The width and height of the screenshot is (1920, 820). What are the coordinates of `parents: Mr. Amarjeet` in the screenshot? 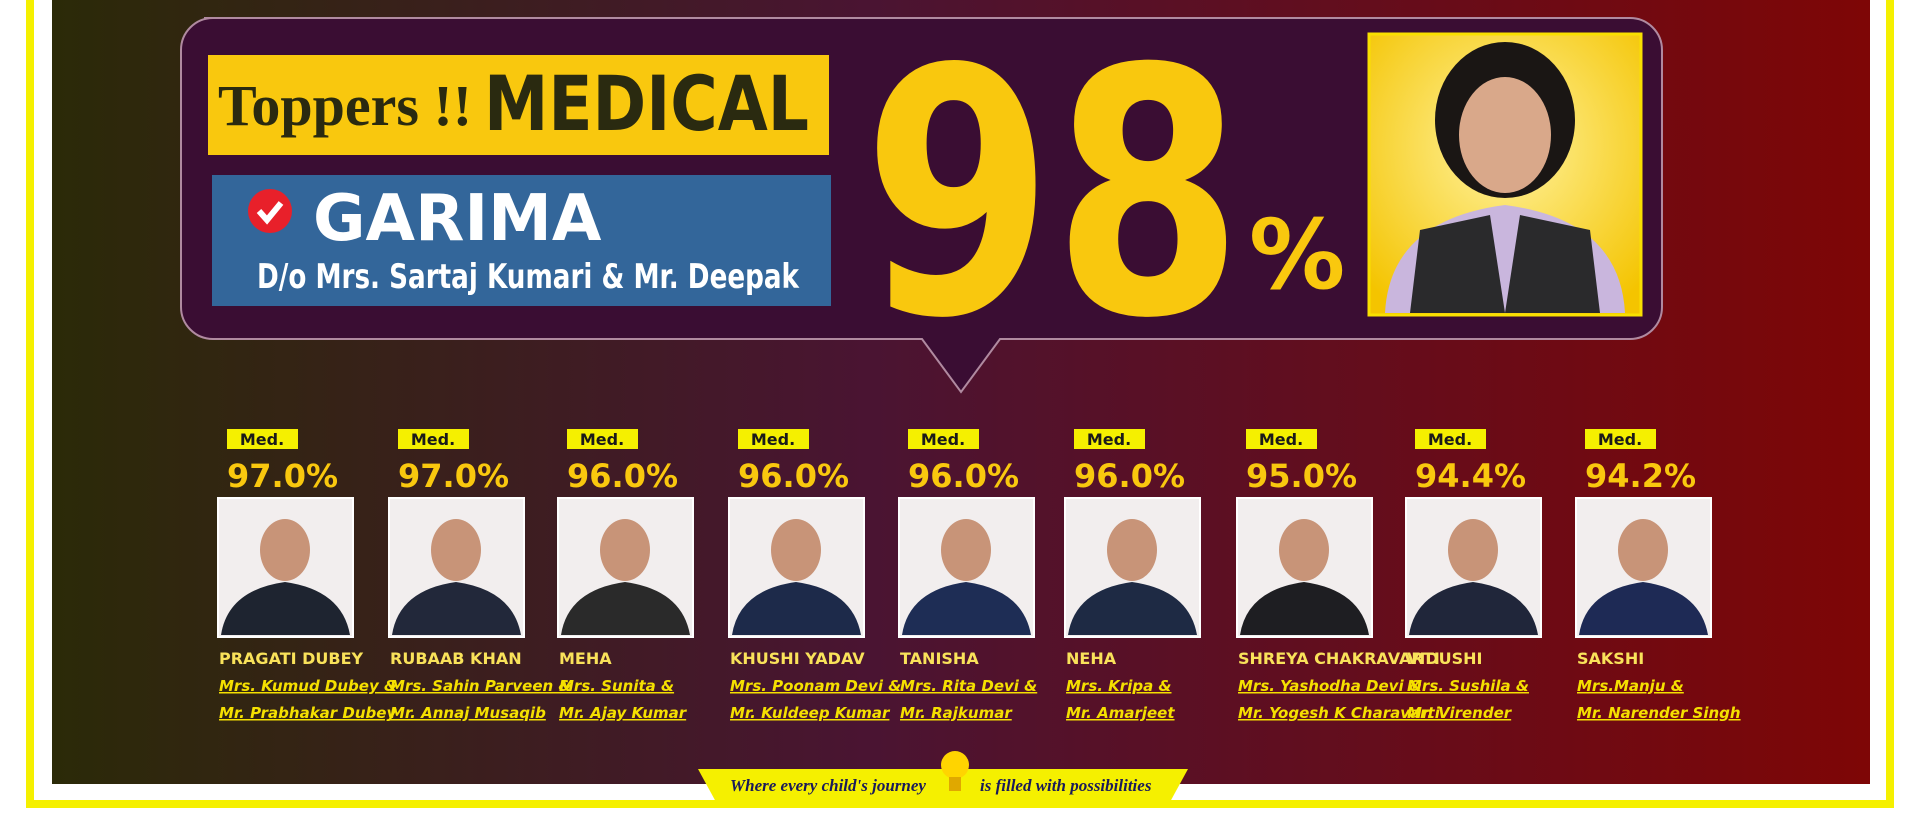 It's located at (1120, 713).